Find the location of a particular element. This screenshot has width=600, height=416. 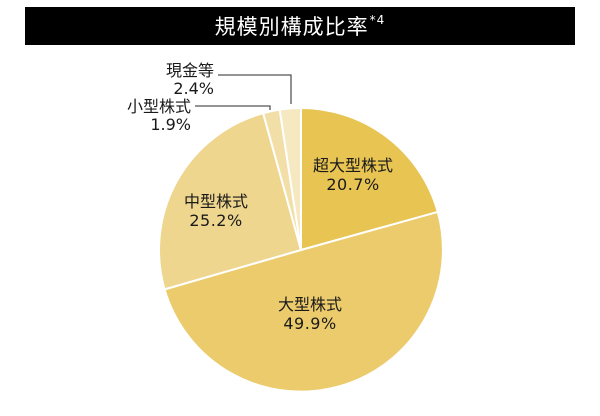

slice-cash is located at coordinates (290, 179).